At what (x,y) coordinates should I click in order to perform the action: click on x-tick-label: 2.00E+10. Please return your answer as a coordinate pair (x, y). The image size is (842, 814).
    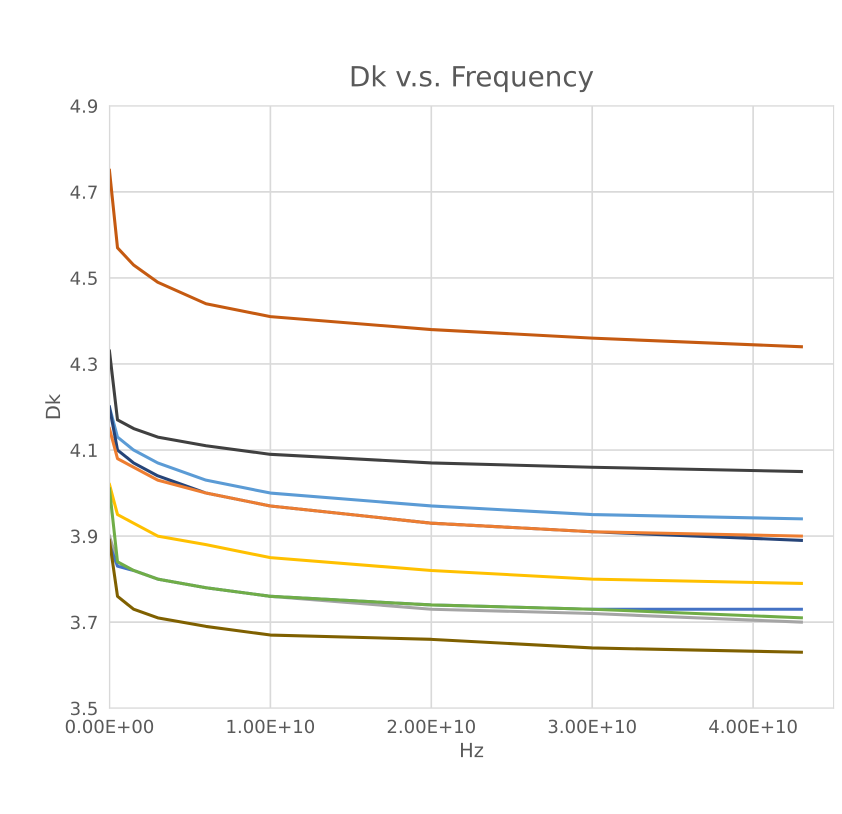
    Looking at the image, I should click on (431, 727).